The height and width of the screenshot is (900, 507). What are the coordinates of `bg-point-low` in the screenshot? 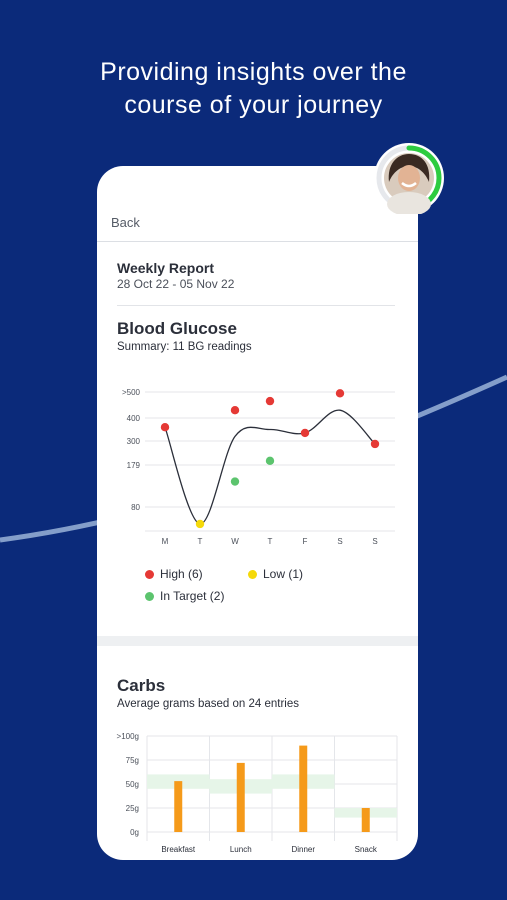 It's located at (200, 524).